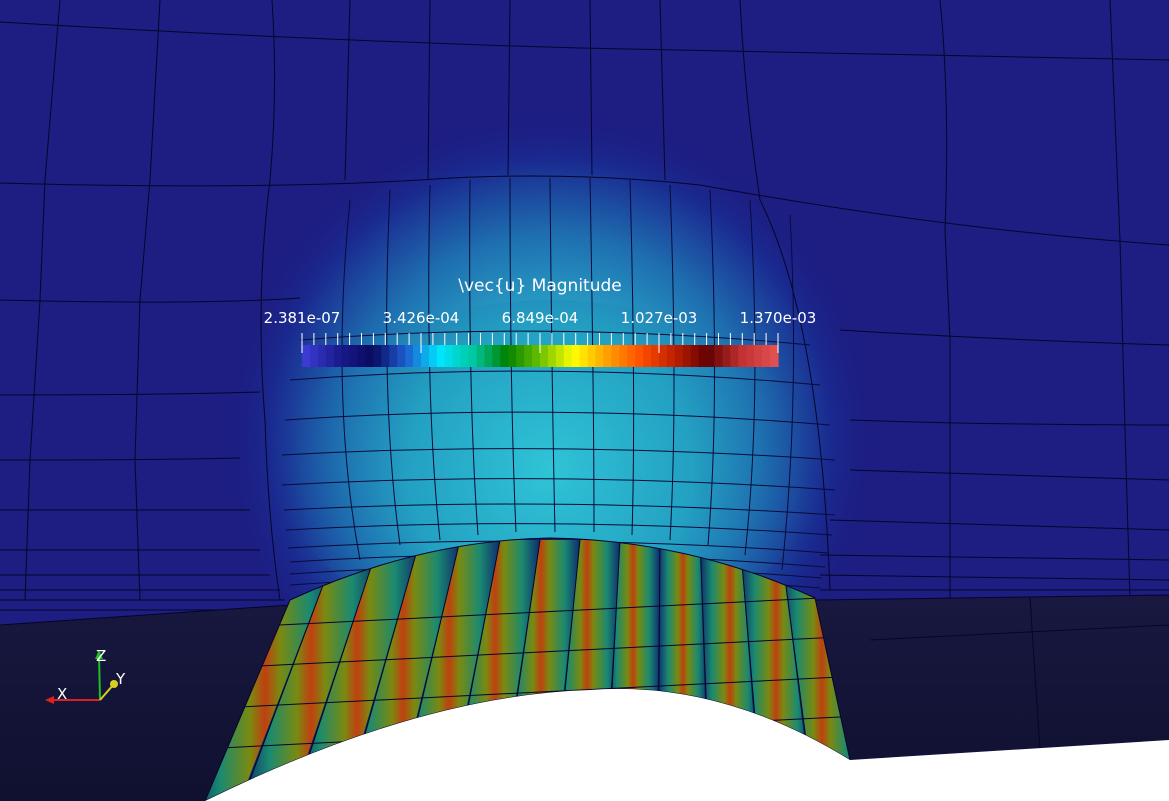 The width and height of the screenshot is (1169, 801). Describe the element at coordinates (302, 318) in the screenshot. I see `legend-tick-label-min: 2.381e-07` at that location.